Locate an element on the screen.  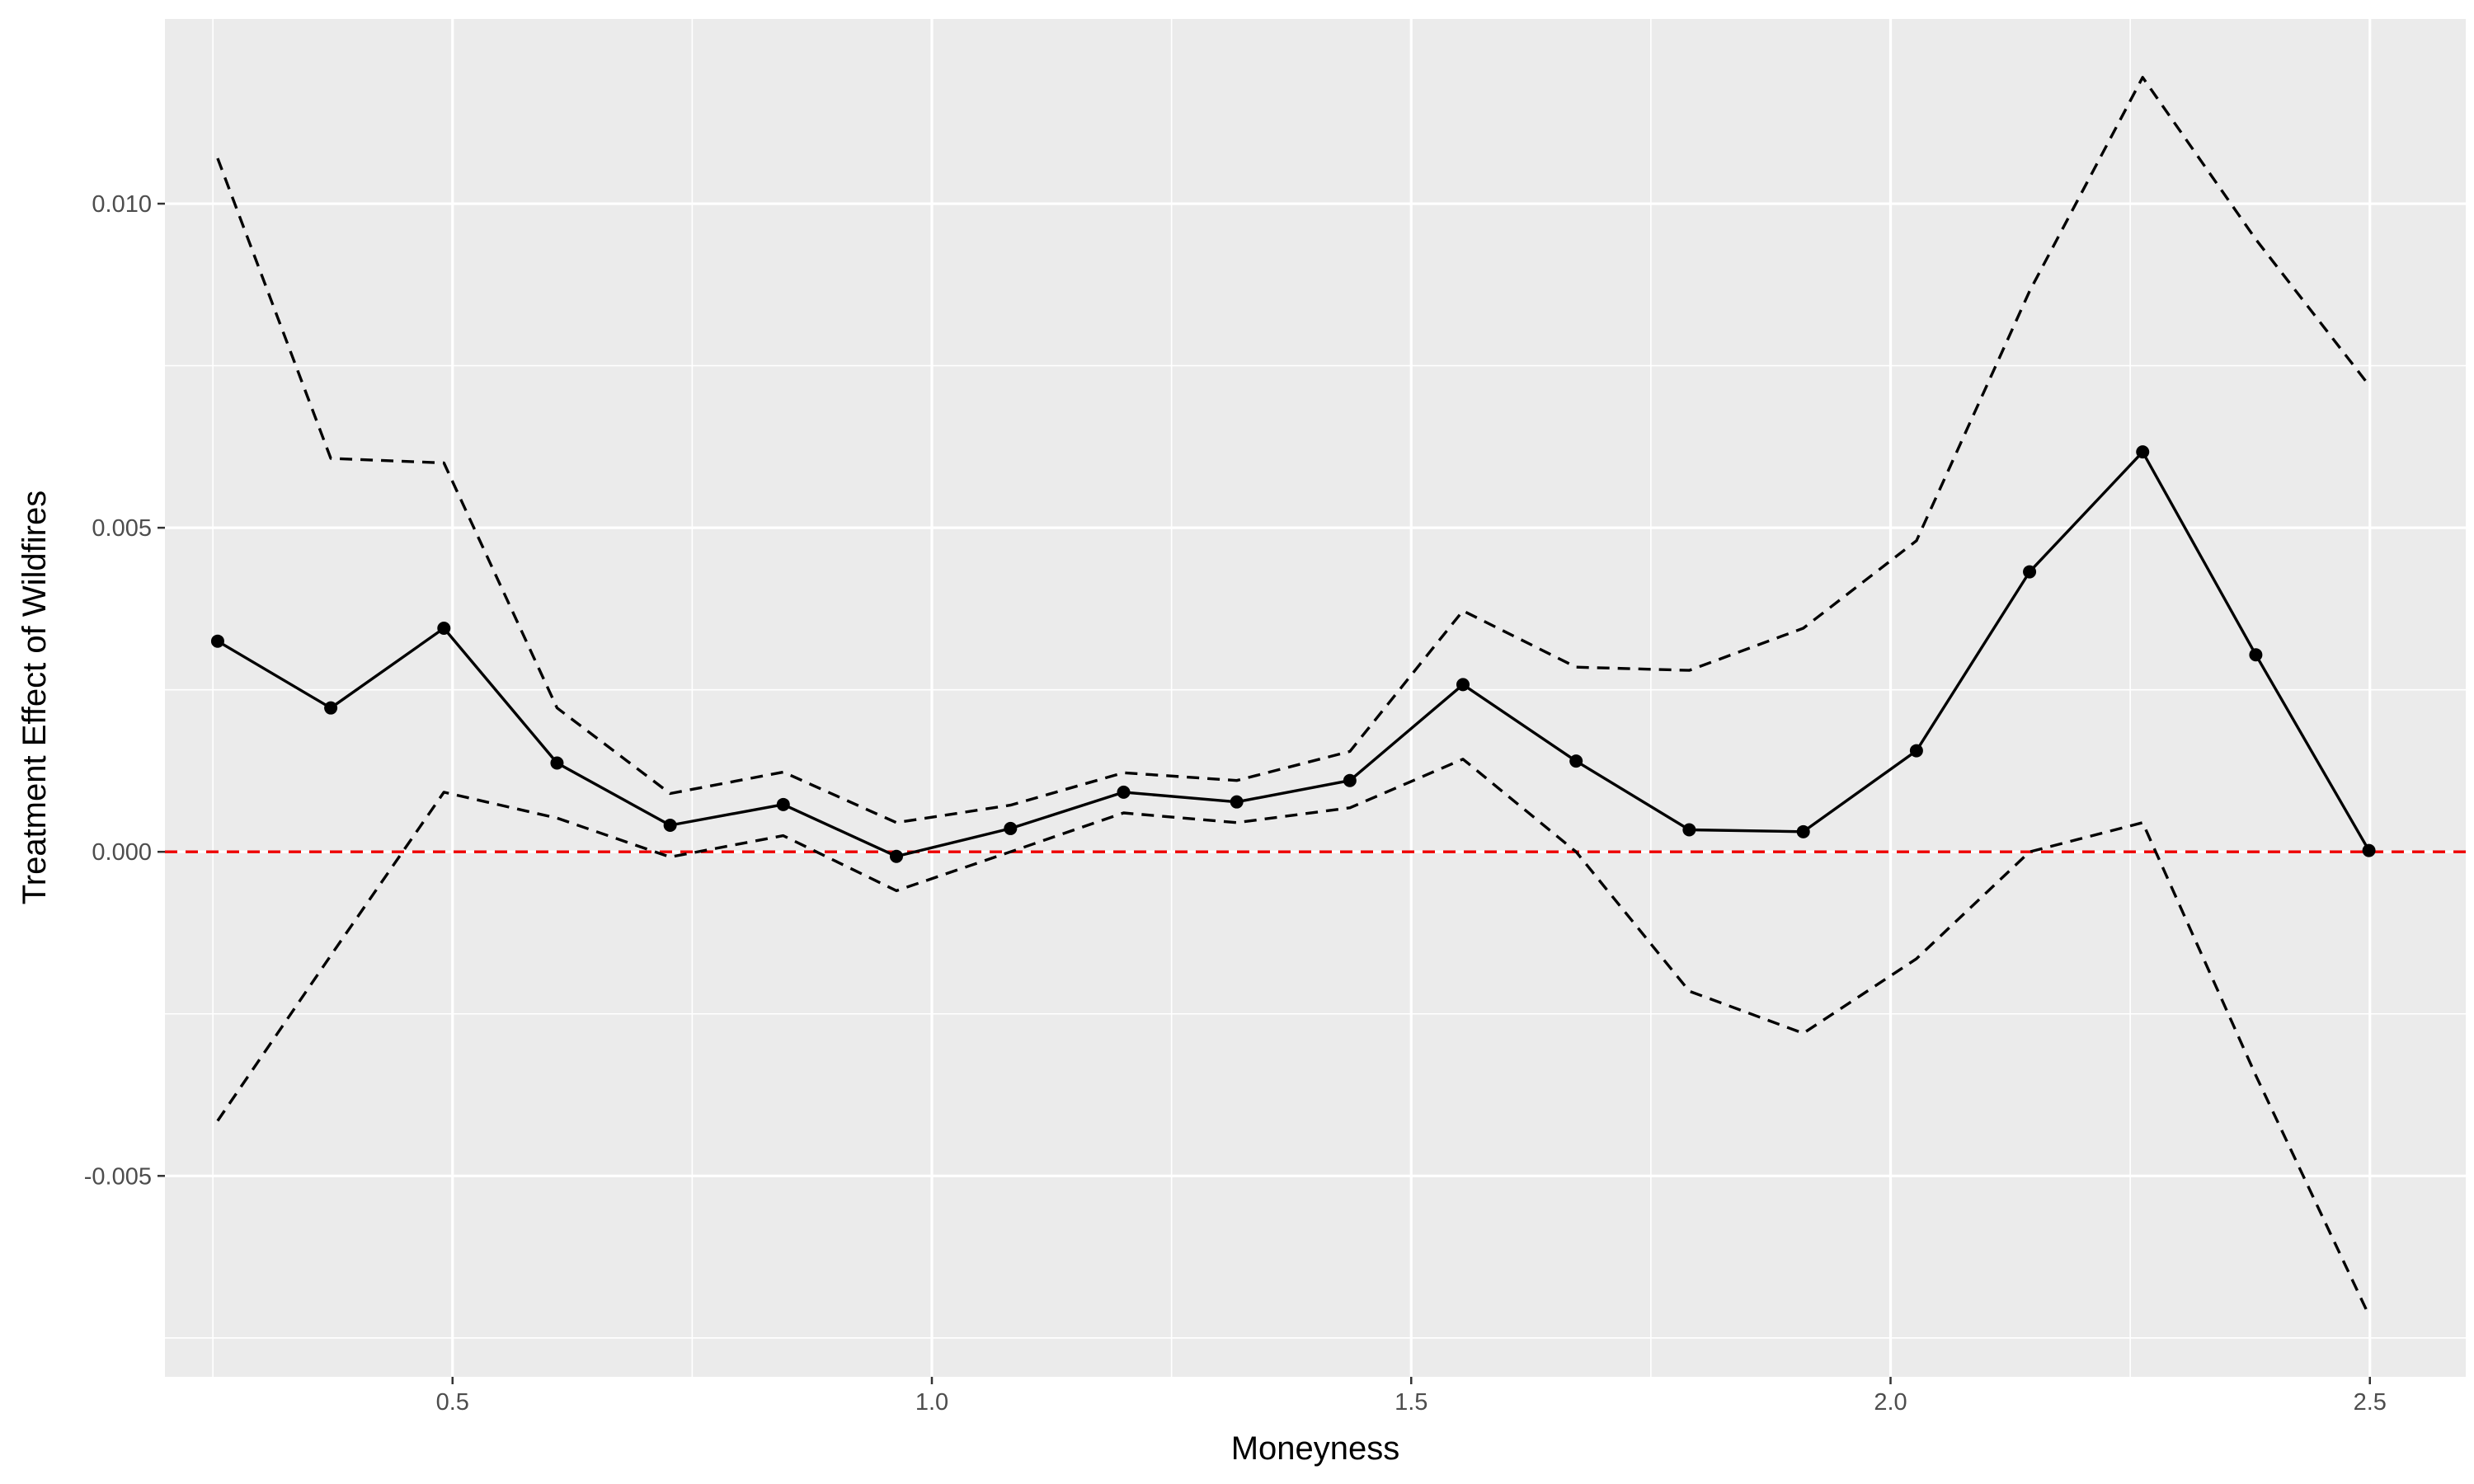
y-axis-title: Treatment Effect of Wildfires is located at coordinates (34, 697).